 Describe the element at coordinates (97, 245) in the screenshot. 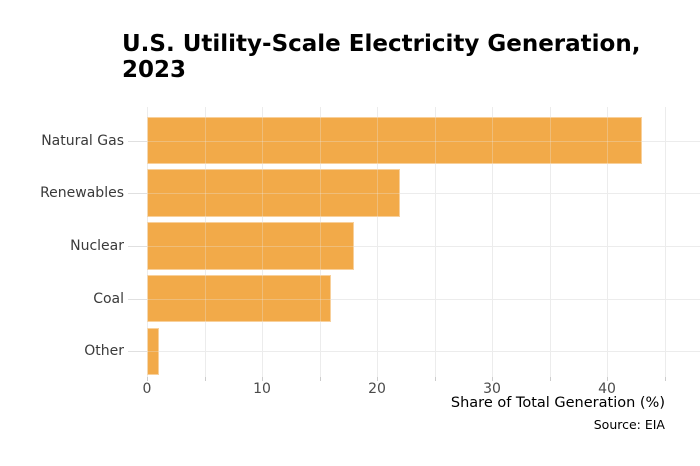

I see `category-label: Nuclear` at that location.